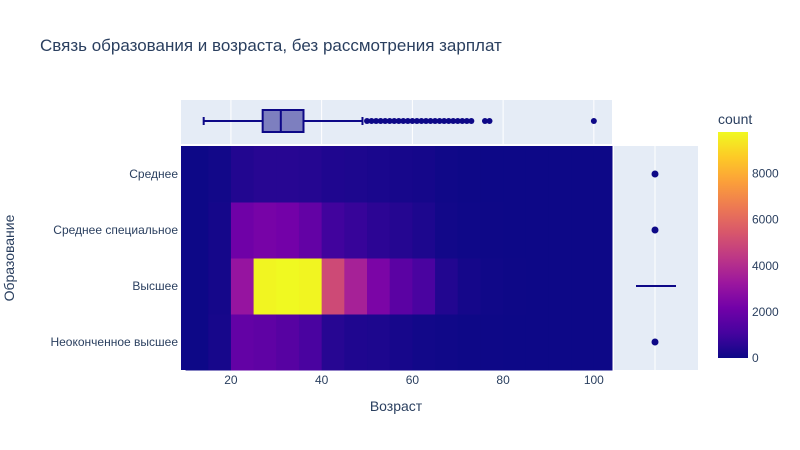  I want to click on y-tick-label: Среднее, so click(153, 174).